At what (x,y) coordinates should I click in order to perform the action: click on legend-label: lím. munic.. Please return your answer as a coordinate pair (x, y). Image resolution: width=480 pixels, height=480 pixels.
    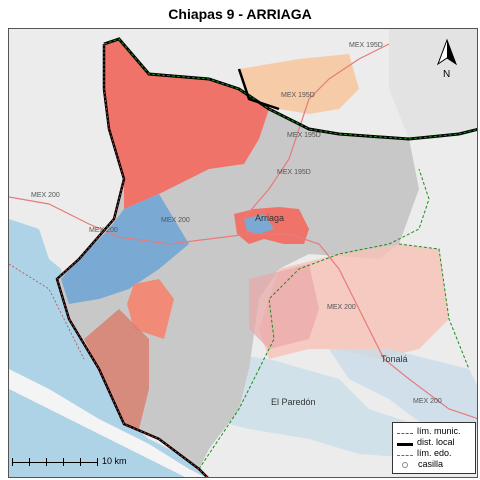
    Looking at the image, I should click on (439, 431).